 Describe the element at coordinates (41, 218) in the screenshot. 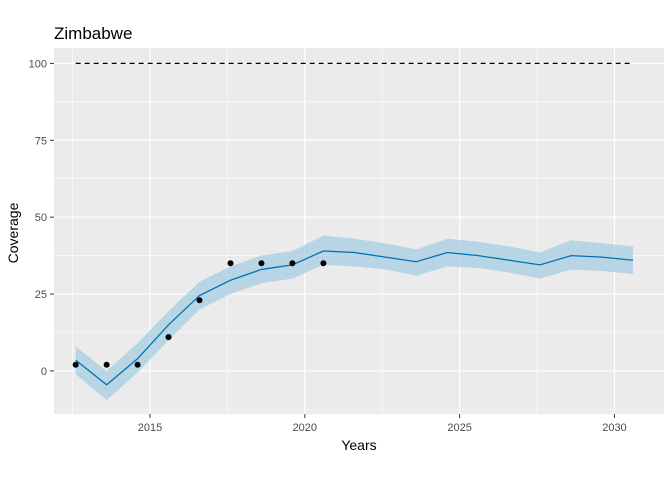

I see `y-tick-label: 50` at that location.